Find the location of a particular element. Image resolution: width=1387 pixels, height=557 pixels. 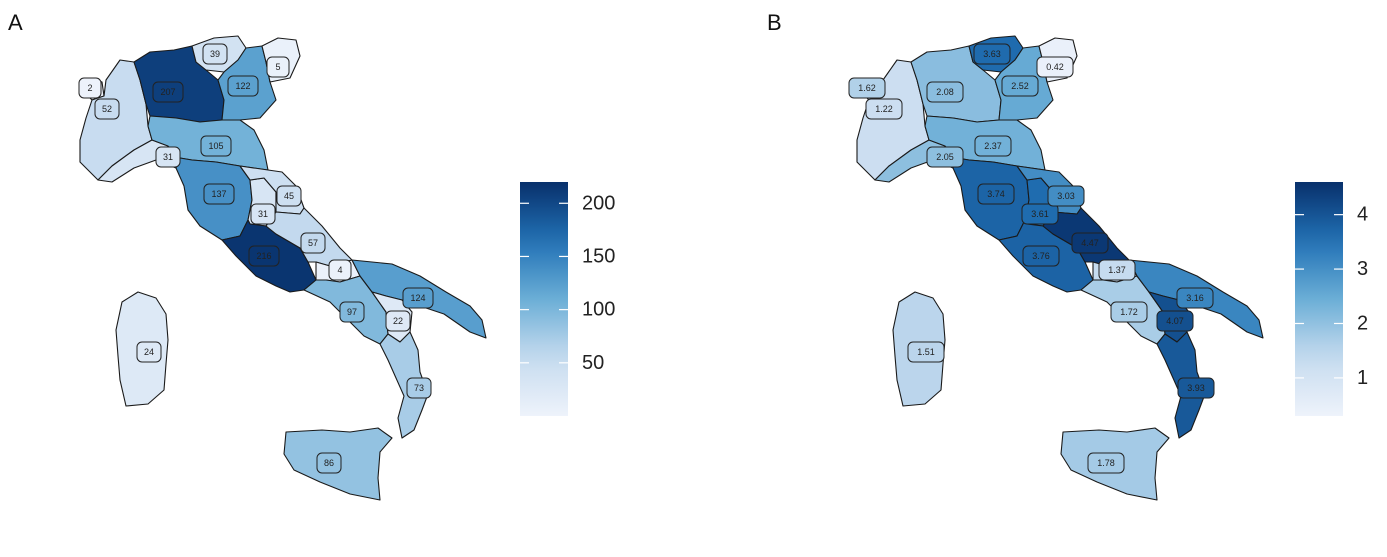

region-label-molise: 1.37 is located at coordinates (1117, 270).